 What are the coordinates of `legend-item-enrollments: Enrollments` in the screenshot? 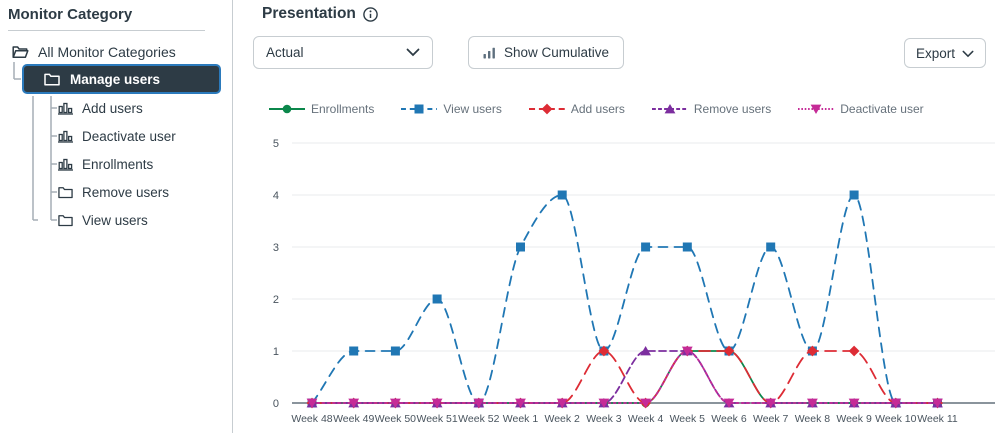 It's located at (321, 109).